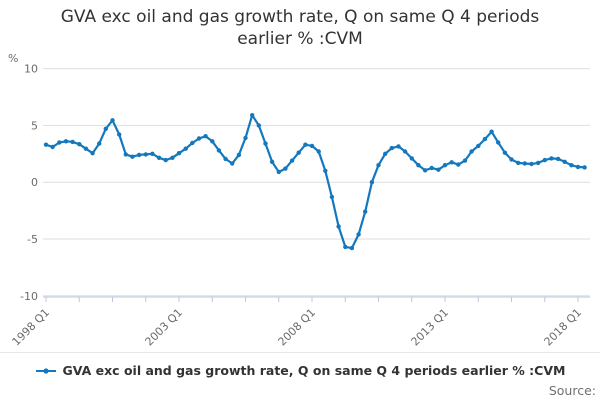  I want to click on legend-line-marker-icon, so click(45, 370).